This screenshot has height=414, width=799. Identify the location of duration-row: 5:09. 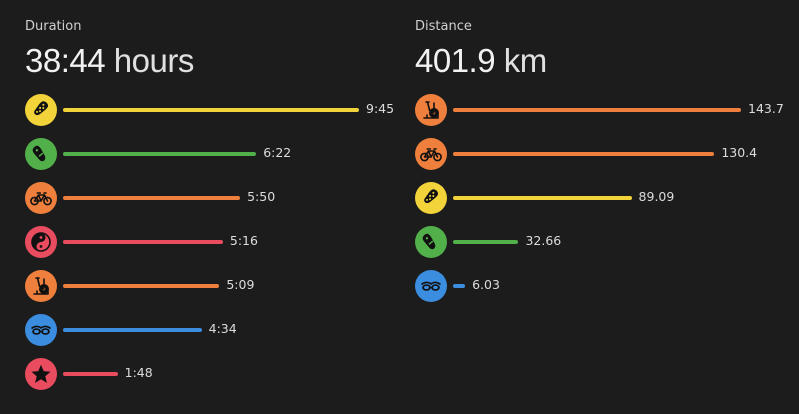
(210, 292).